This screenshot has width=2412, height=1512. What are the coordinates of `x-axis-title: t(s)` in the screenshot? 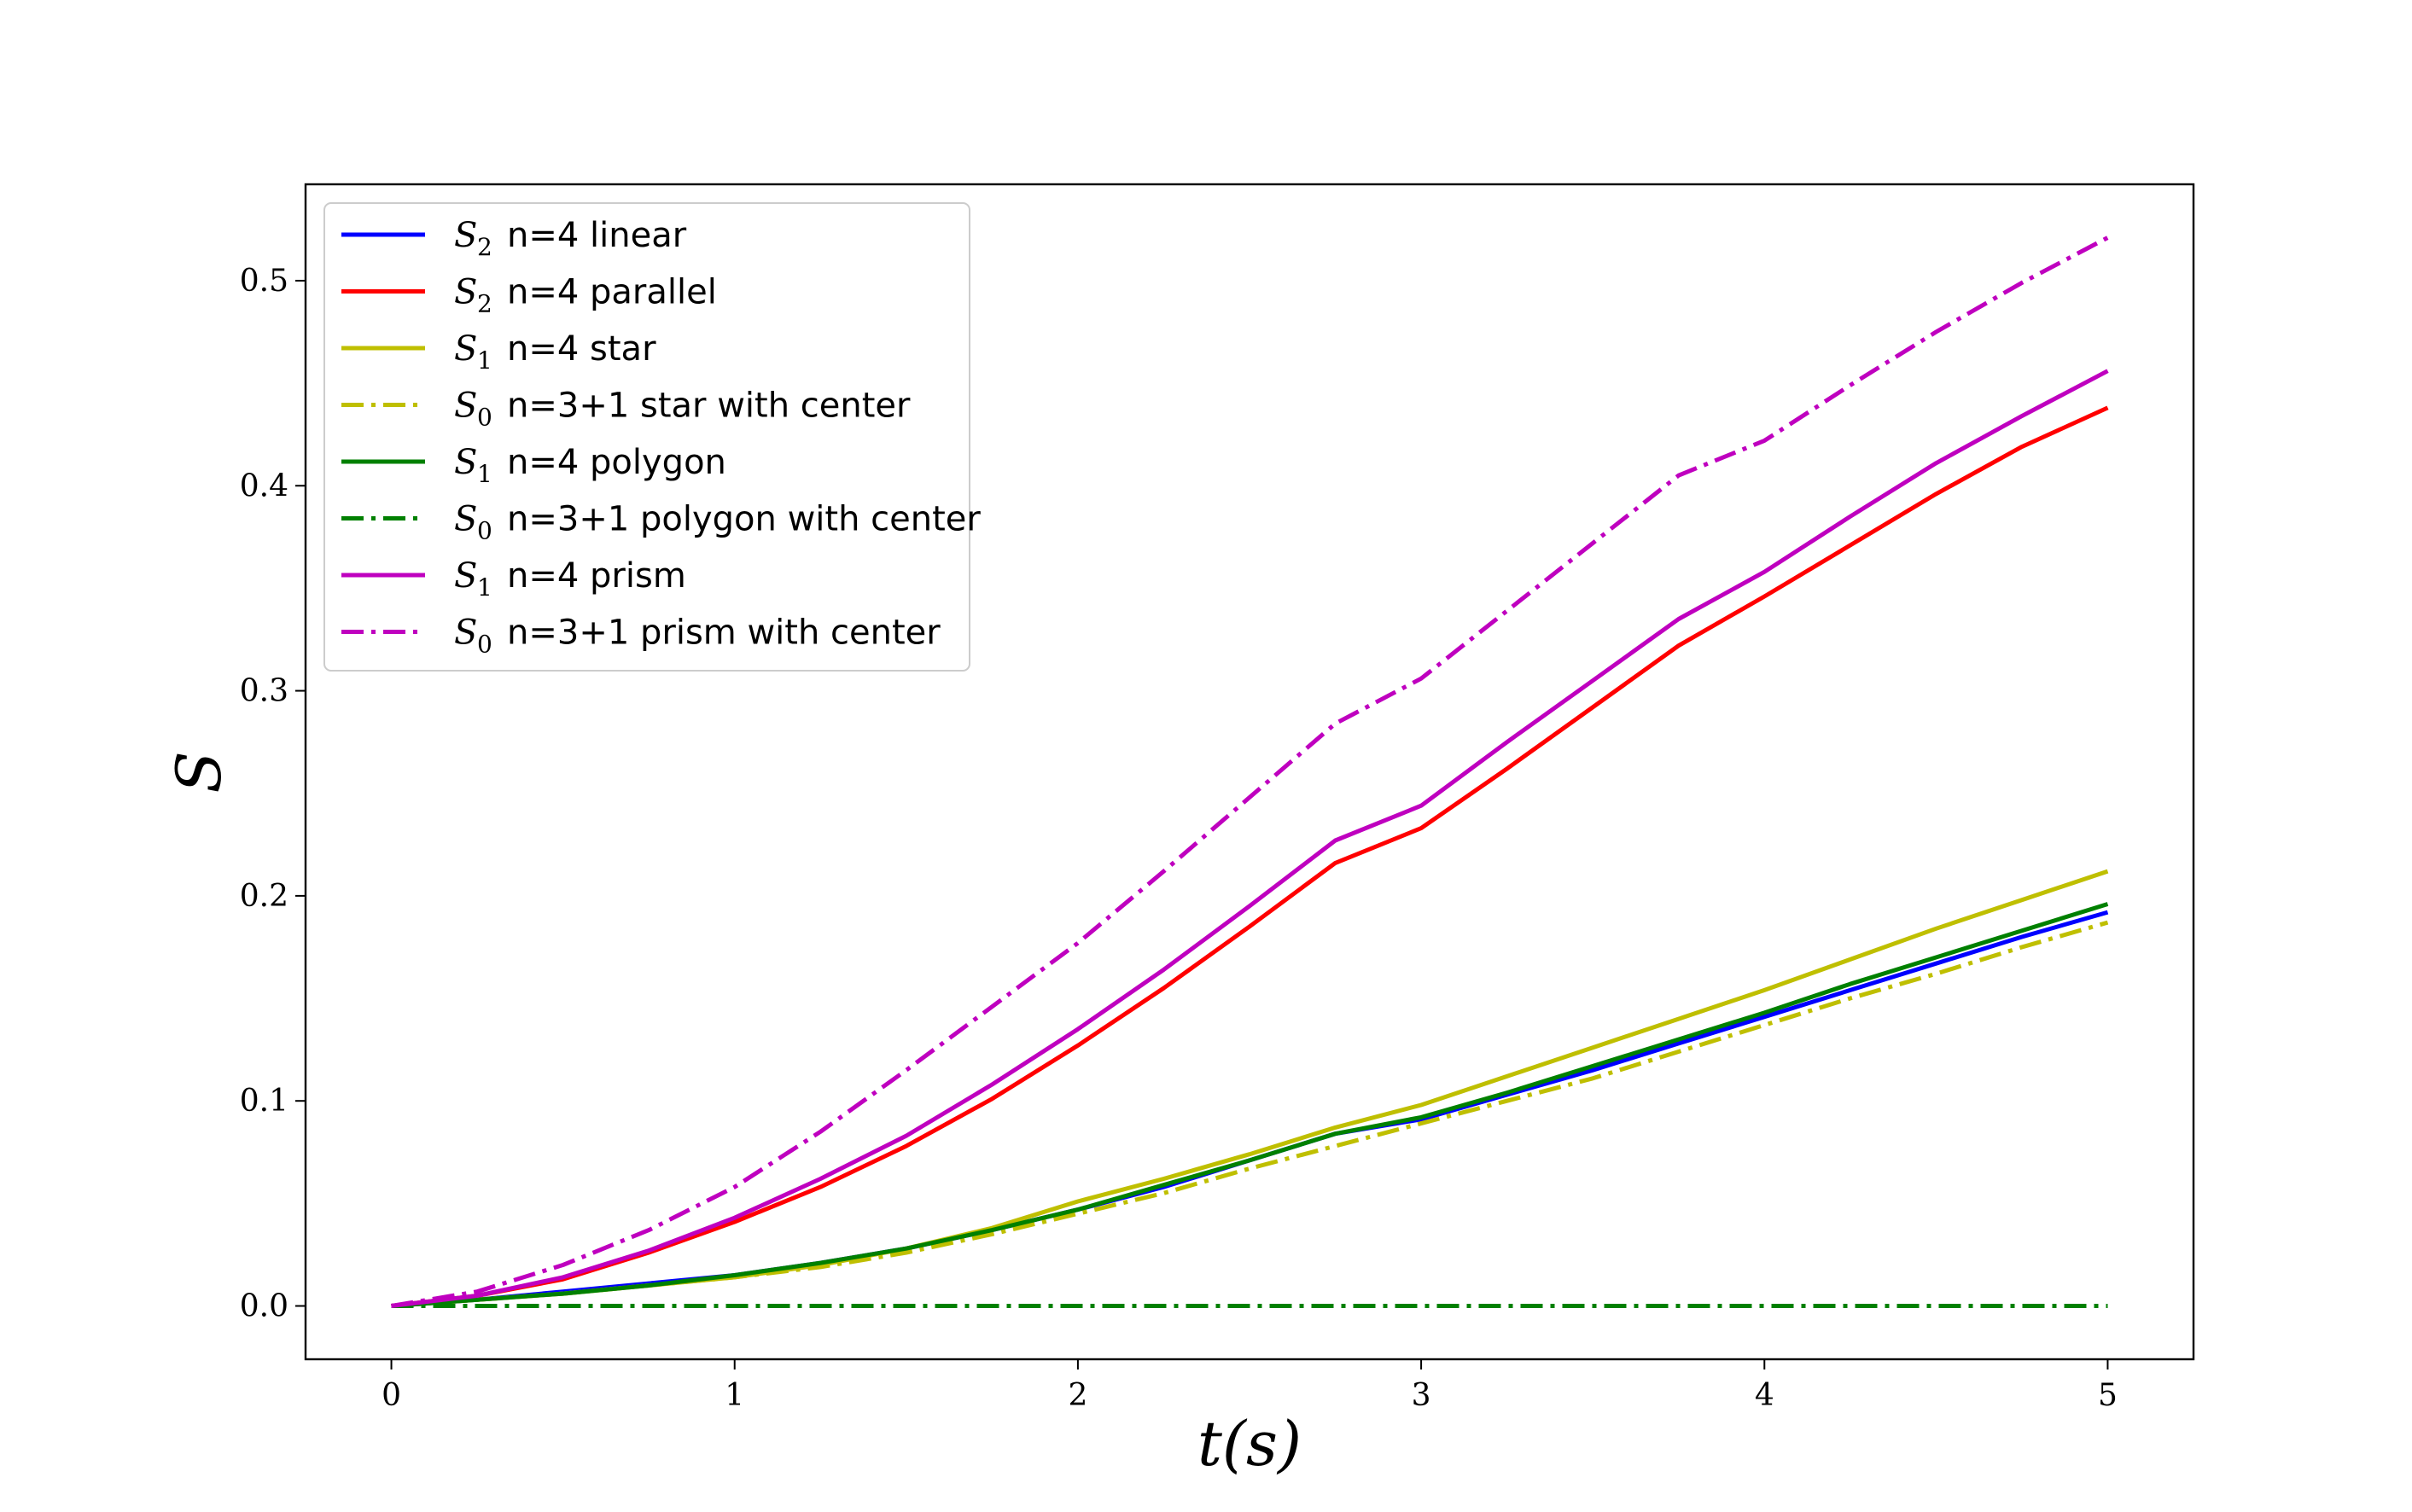 It's located at (1249, 1444).